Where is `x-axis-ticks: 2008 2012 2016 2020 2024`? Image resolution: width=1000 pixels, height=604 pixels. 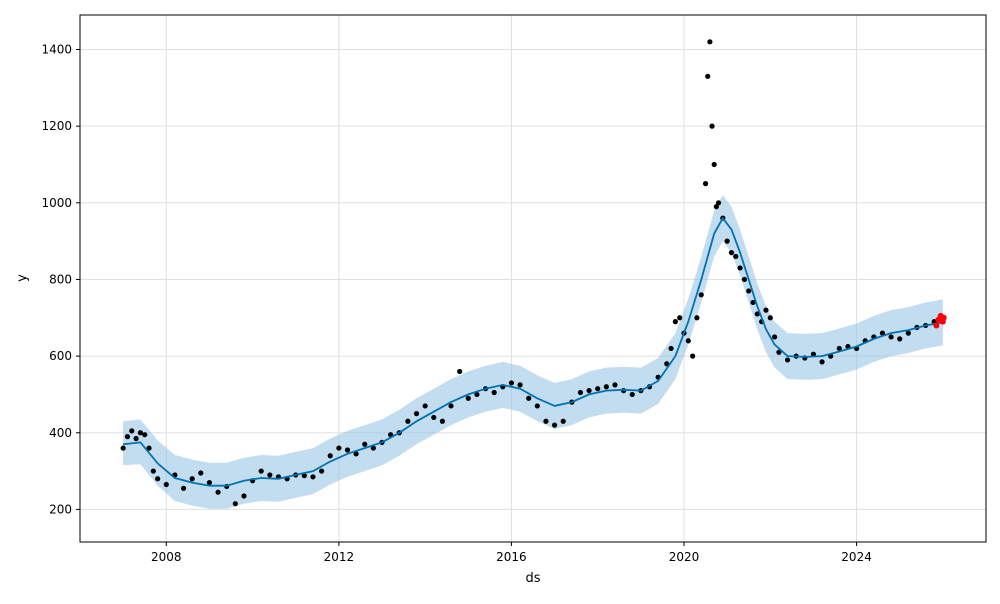
x-axis-ticks: 2008 2012 2016 2020 2024 is located at coordinates (511, 553).